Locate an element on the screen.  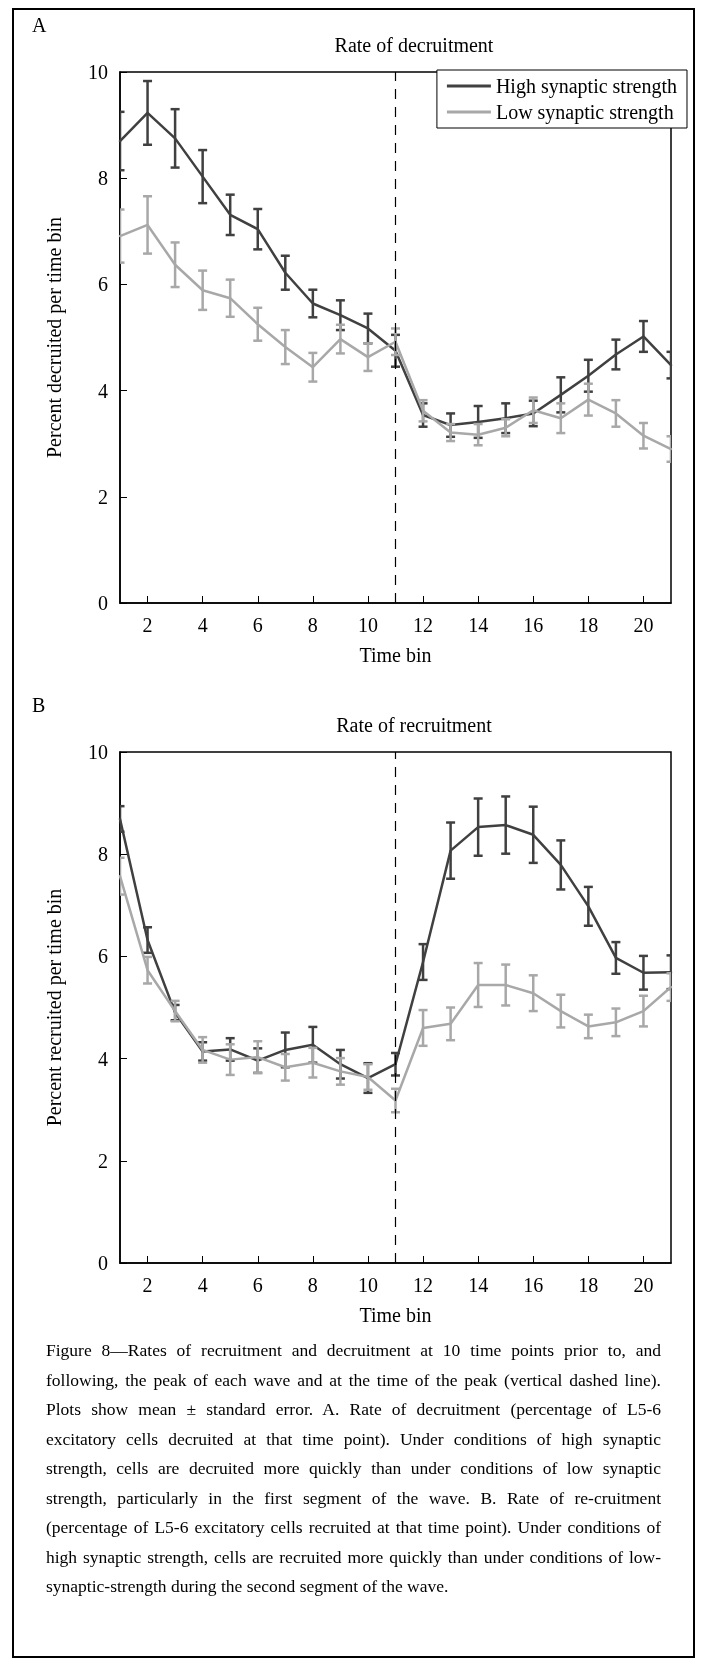
legend-label: High synaptic strength is located at coordinates (586, 86).